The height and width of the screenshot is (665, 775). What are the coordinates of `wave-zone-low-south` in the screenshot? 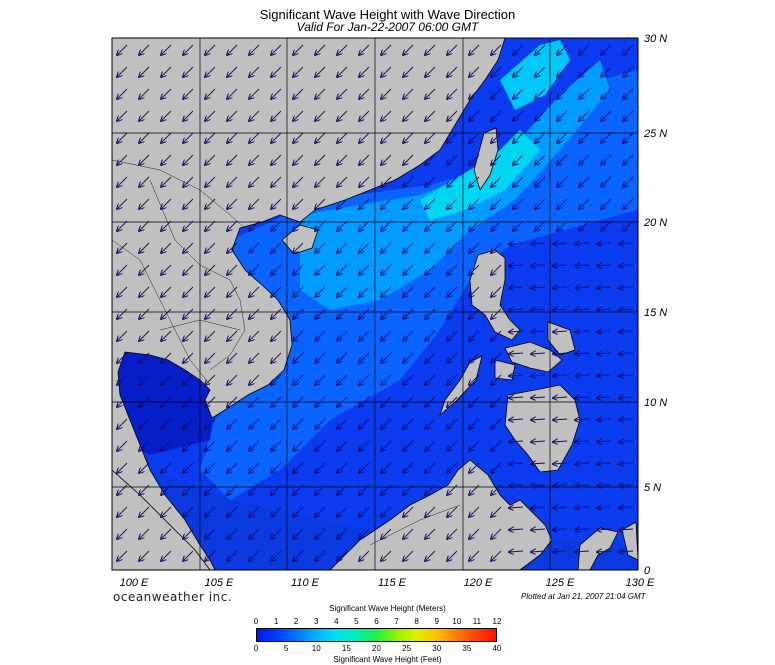 It's located at (375, 520).